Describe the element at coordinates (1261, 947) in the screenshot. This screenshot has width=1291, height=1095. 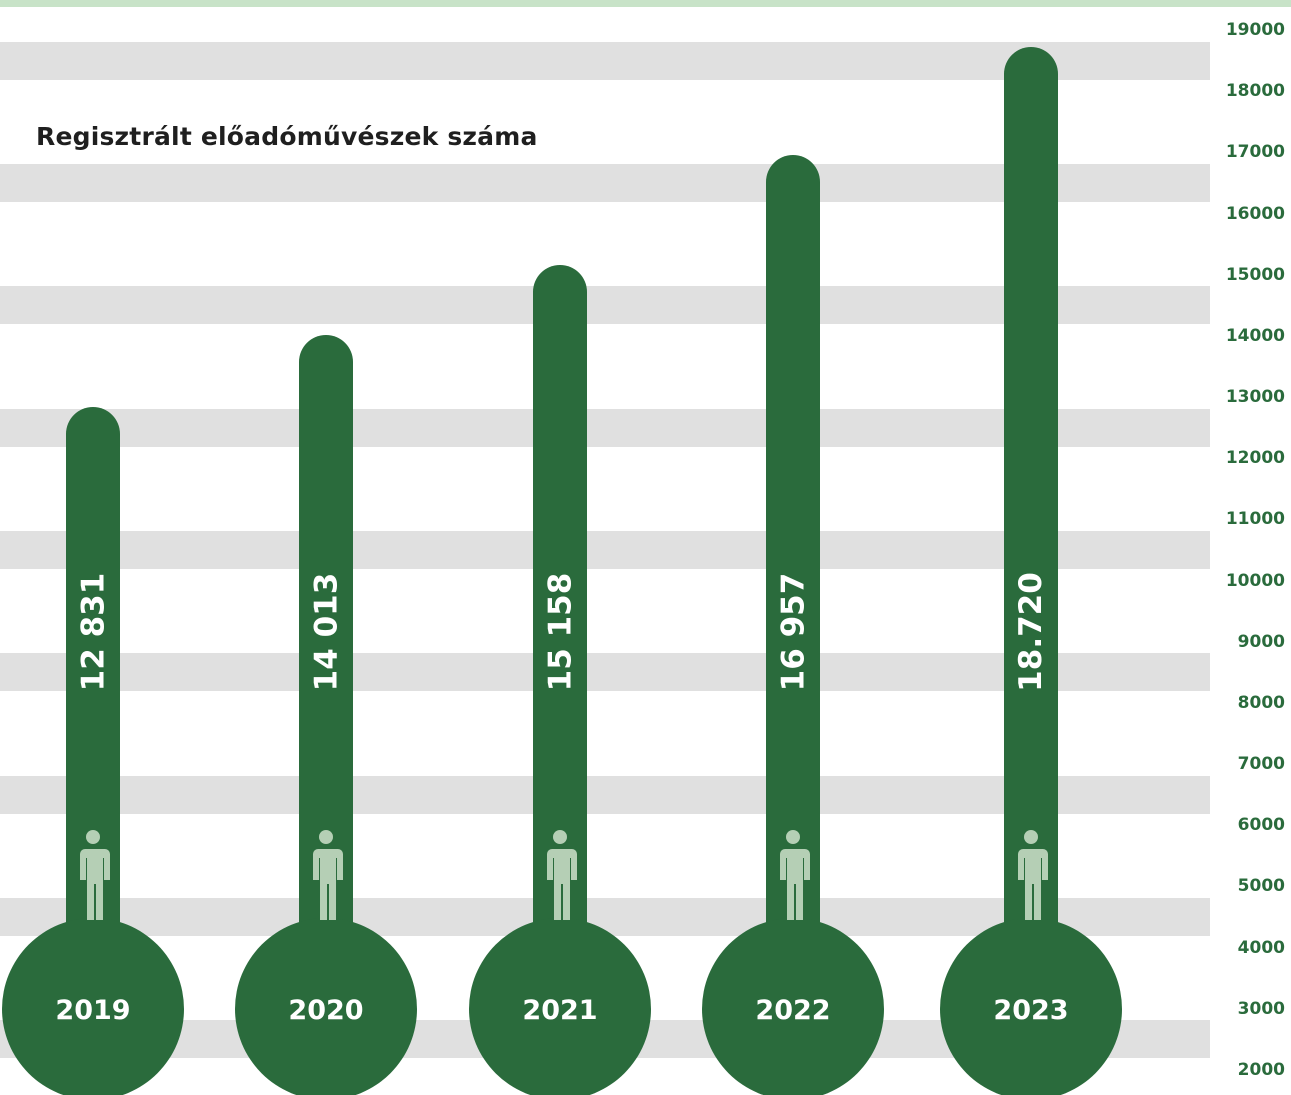
I see `y-tick-label: 4000` at that location.